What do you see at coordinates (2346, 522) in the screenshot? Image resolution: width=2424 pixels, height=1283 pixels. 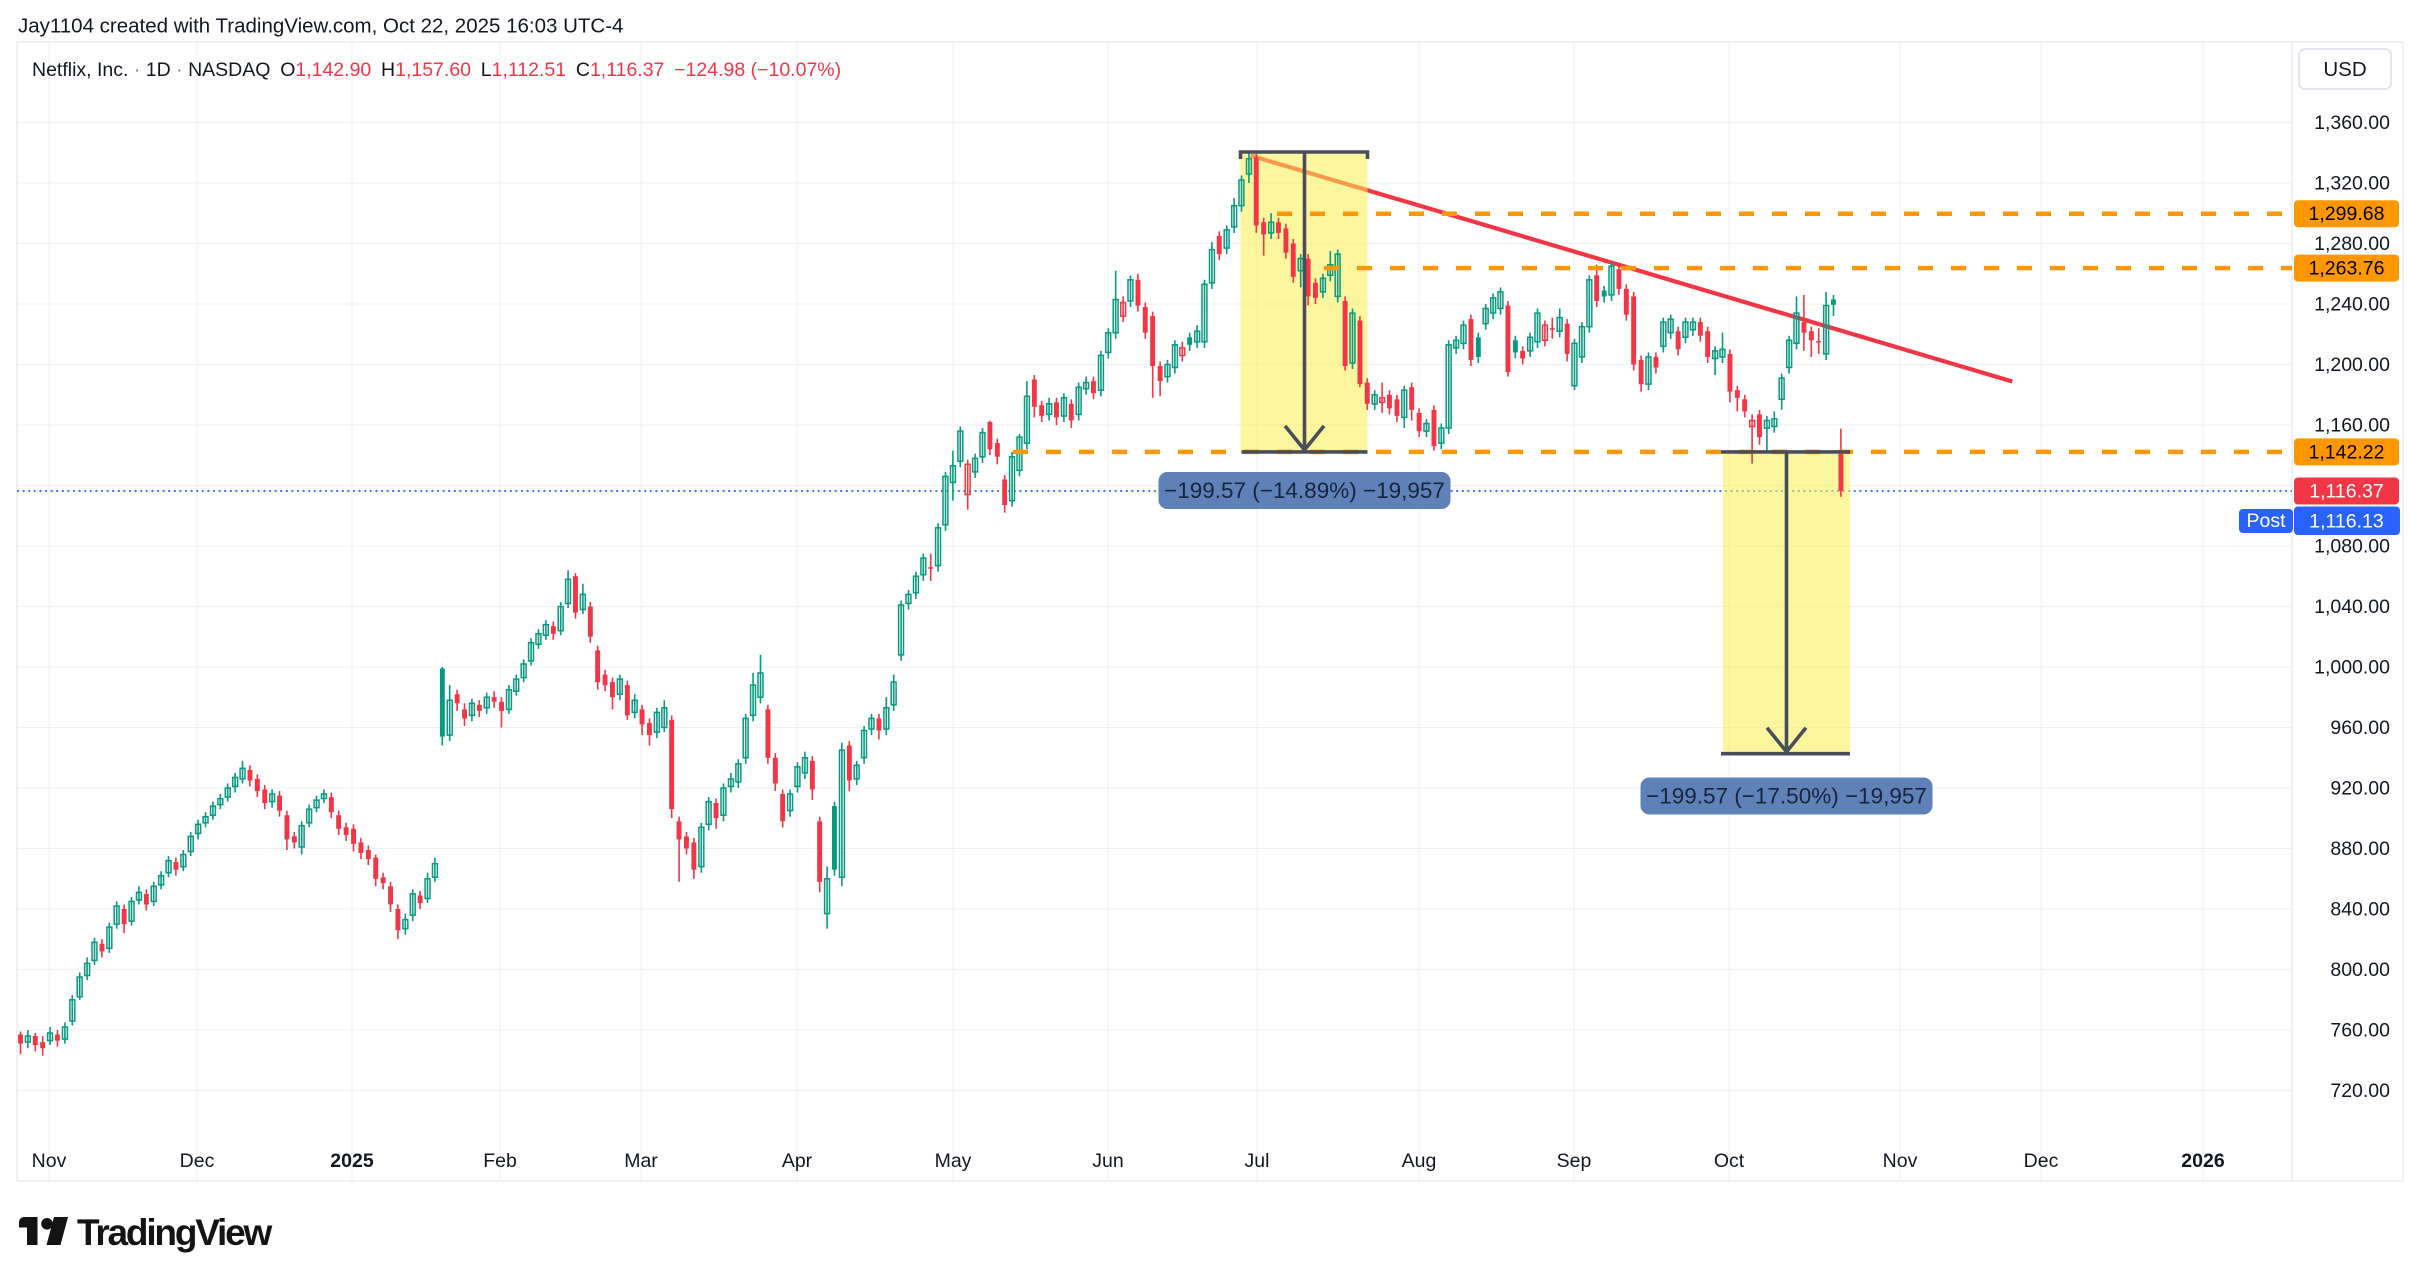 I see `svg-text: 1,116.13` at bounding box center [2346, 522].